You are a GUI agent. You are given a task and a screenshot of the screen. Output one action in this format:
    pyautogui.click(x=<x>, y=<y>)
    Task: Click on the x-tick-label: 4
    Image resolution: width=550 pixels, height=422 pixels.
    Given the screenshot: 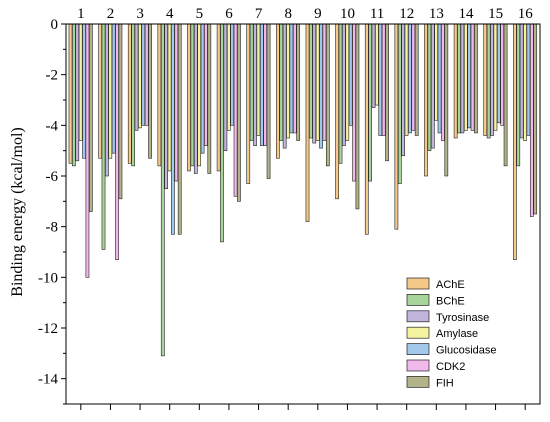 What is the action you would take?
    pyautogui.click(x=170, y=14)
    